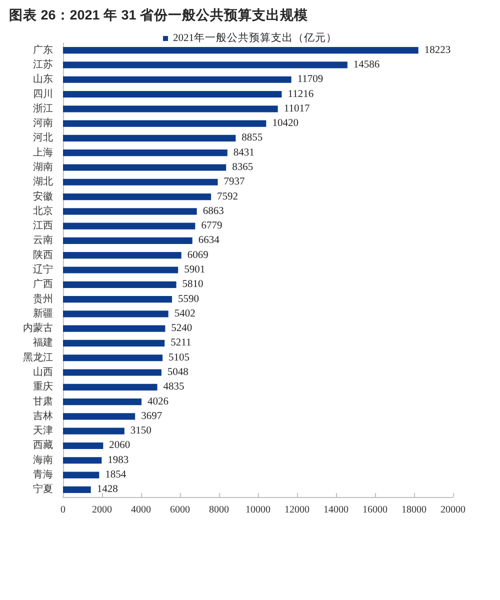  What do you see at coordinates (43, 64) in the screenshot?
I see `y-tick-label: 江苏` at bounding box center [43, 64].